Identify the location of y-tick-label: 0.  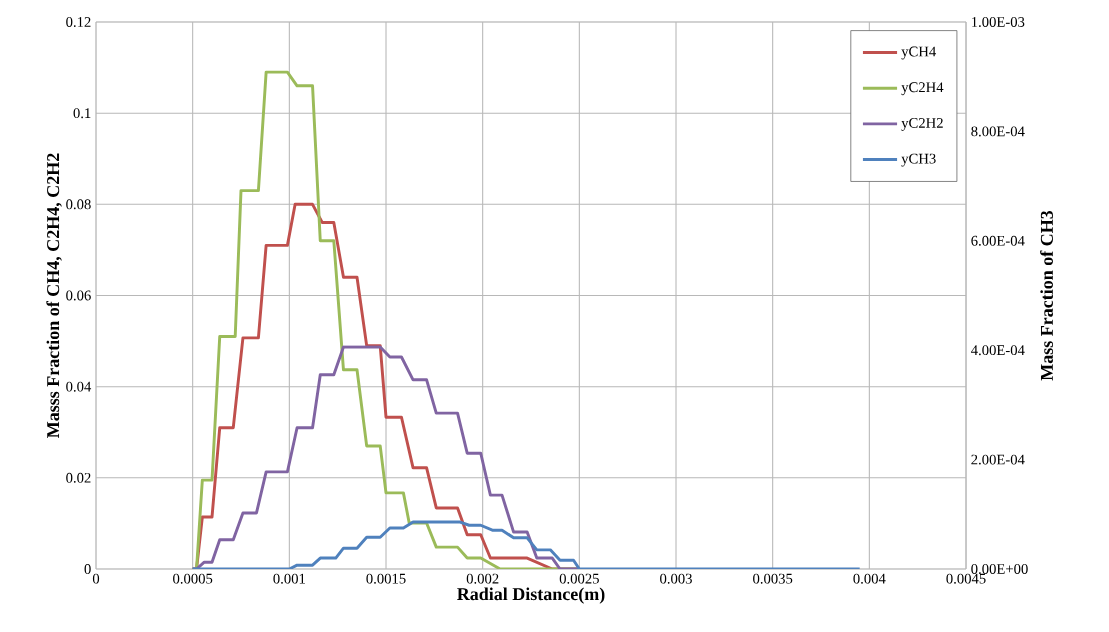
(87, 569).